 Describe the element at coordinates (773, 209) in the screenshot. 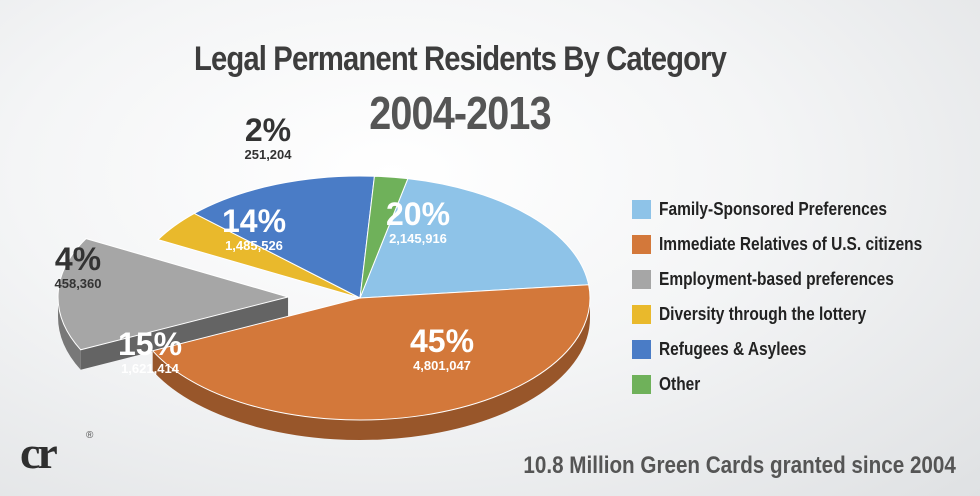

I see `legend-label: Family-Sponsored Preferences` at that location.